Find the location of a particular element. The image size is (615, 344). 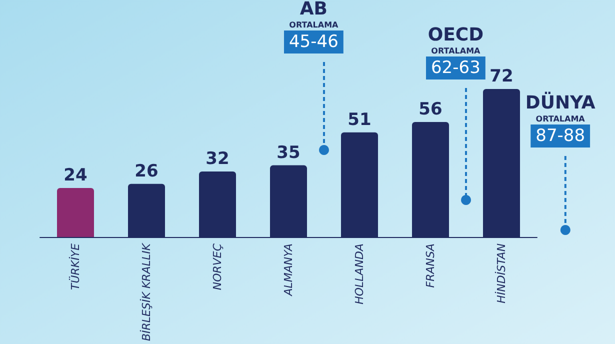

x-tick-label: BİRLEŞİK KRALLIK is located at coordinates (146, 291).